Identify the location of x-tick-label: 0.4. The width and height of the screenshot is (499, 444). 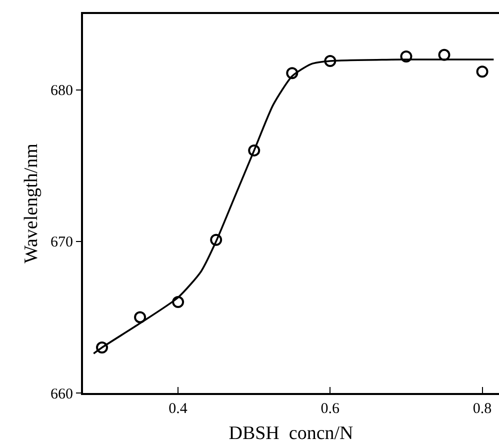
(178, 409).